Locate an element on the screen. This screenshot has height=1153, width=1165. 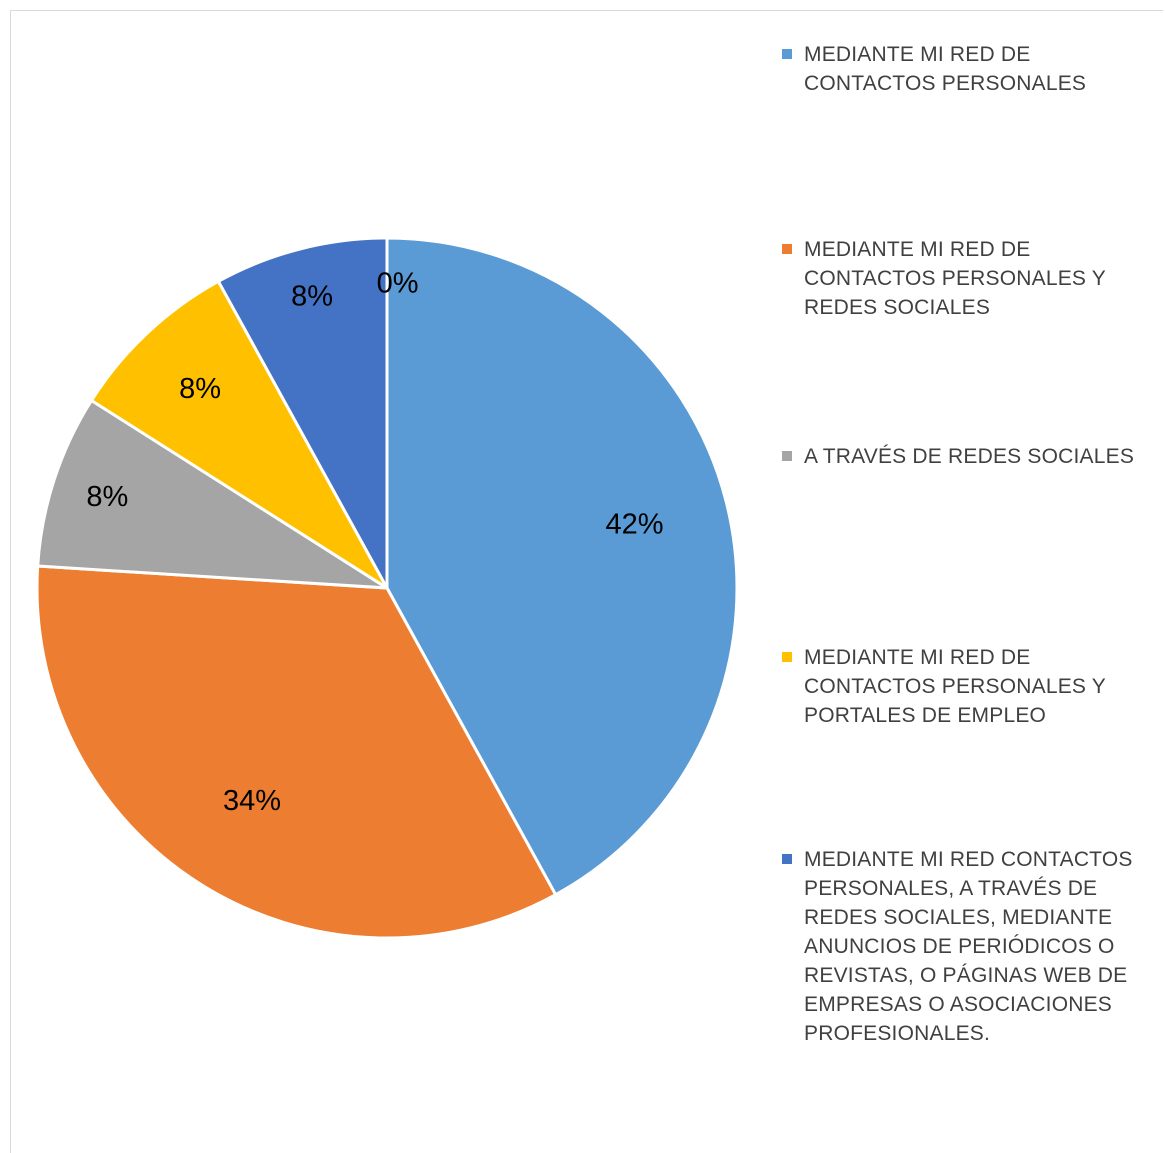
slice-value-label-1: 42% is located at coordinates (634, 524).